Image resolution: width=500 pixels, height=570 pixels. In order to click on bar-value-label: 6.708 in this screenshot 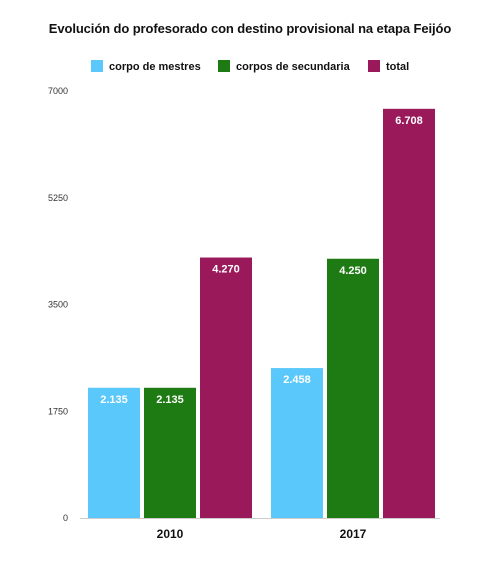, I will do `click(409, 121)`.